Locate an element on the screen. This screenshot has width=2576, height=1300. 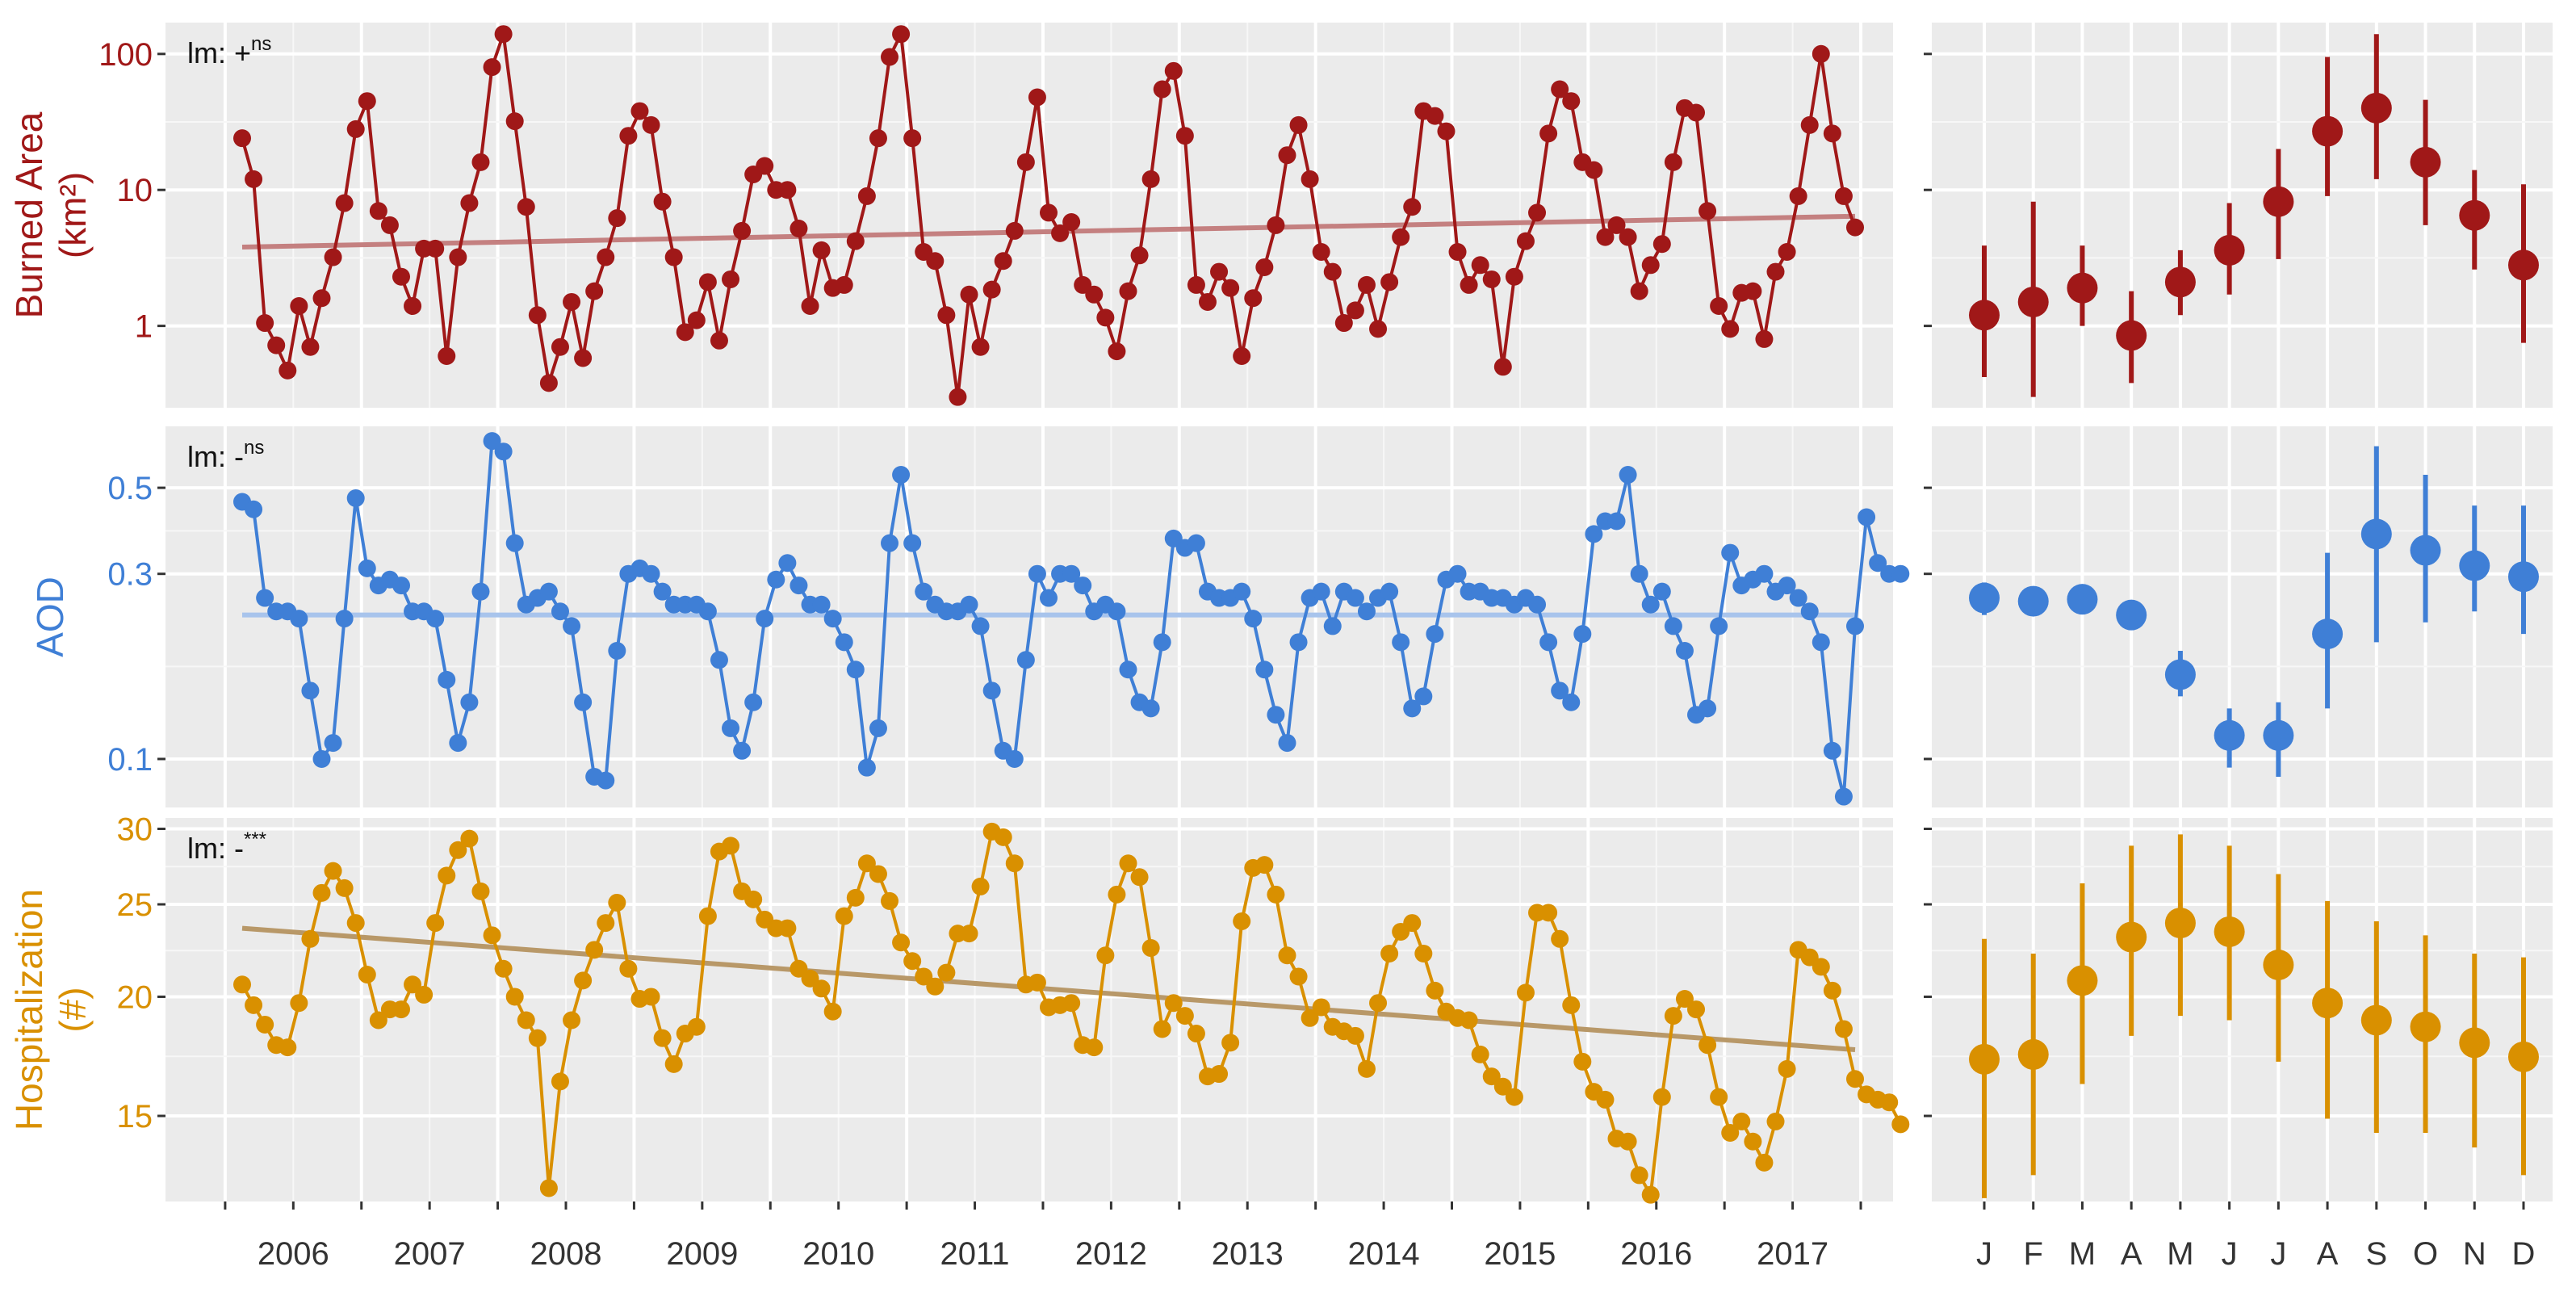
trend-line is located at coordinates (1048, 231).